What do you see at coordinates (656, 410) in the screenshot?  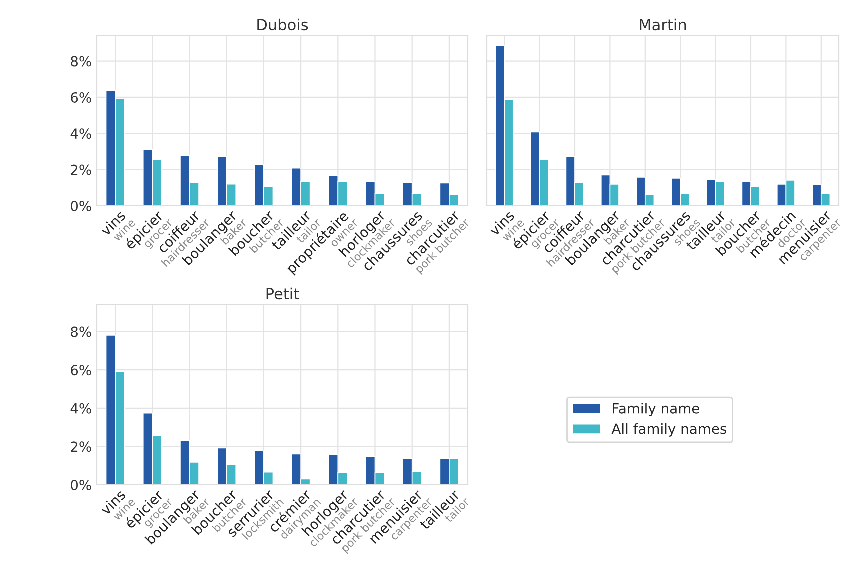 I see `legend-label: Family name` at bounding box center [656, 410].